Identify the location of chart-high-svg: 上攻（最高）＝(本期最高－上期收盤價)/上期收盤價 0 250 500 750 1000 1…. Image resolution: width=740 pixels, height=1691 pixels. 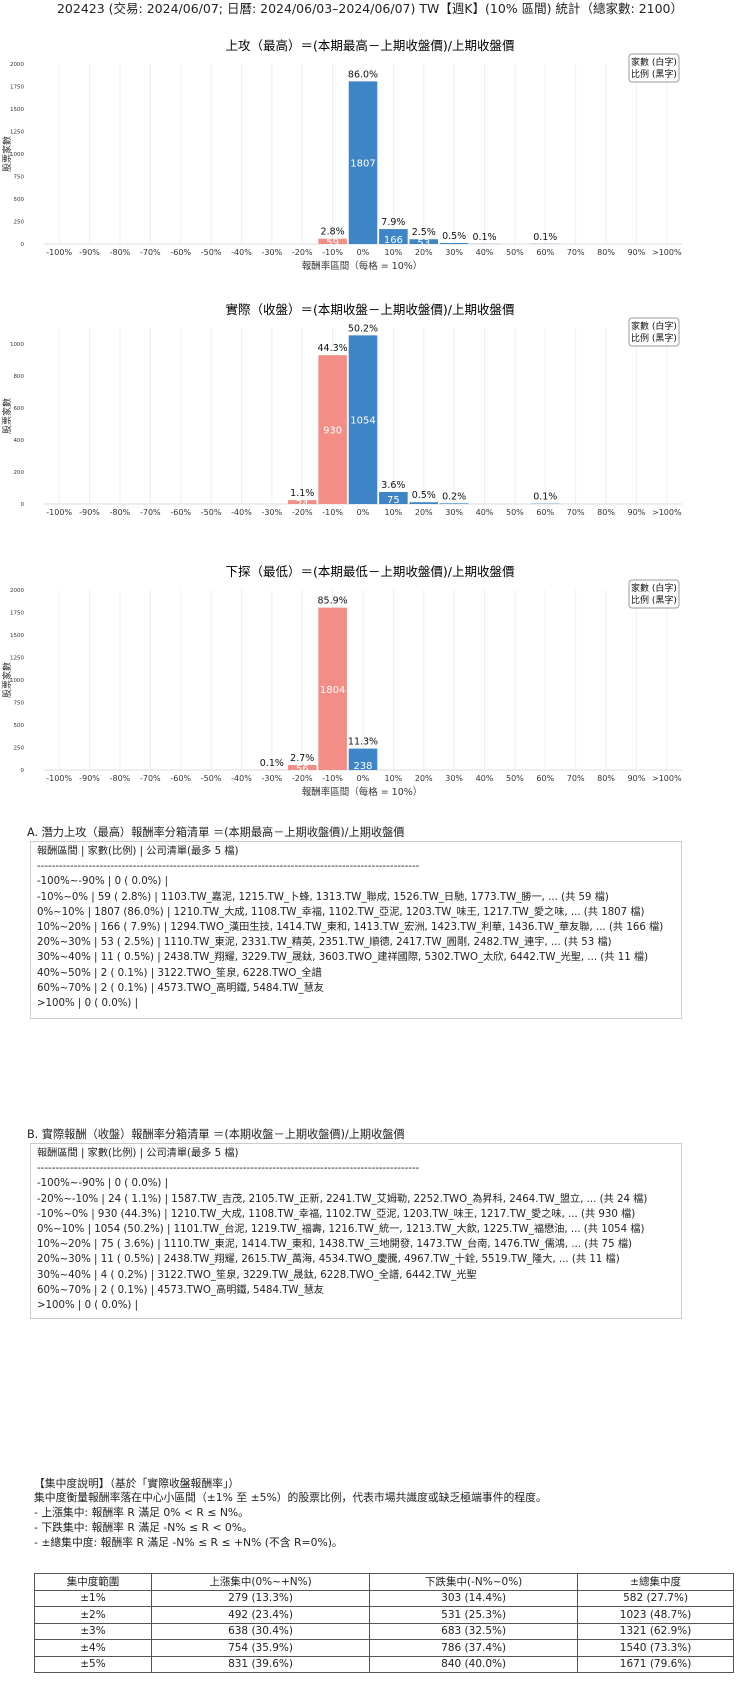
(341, 155).